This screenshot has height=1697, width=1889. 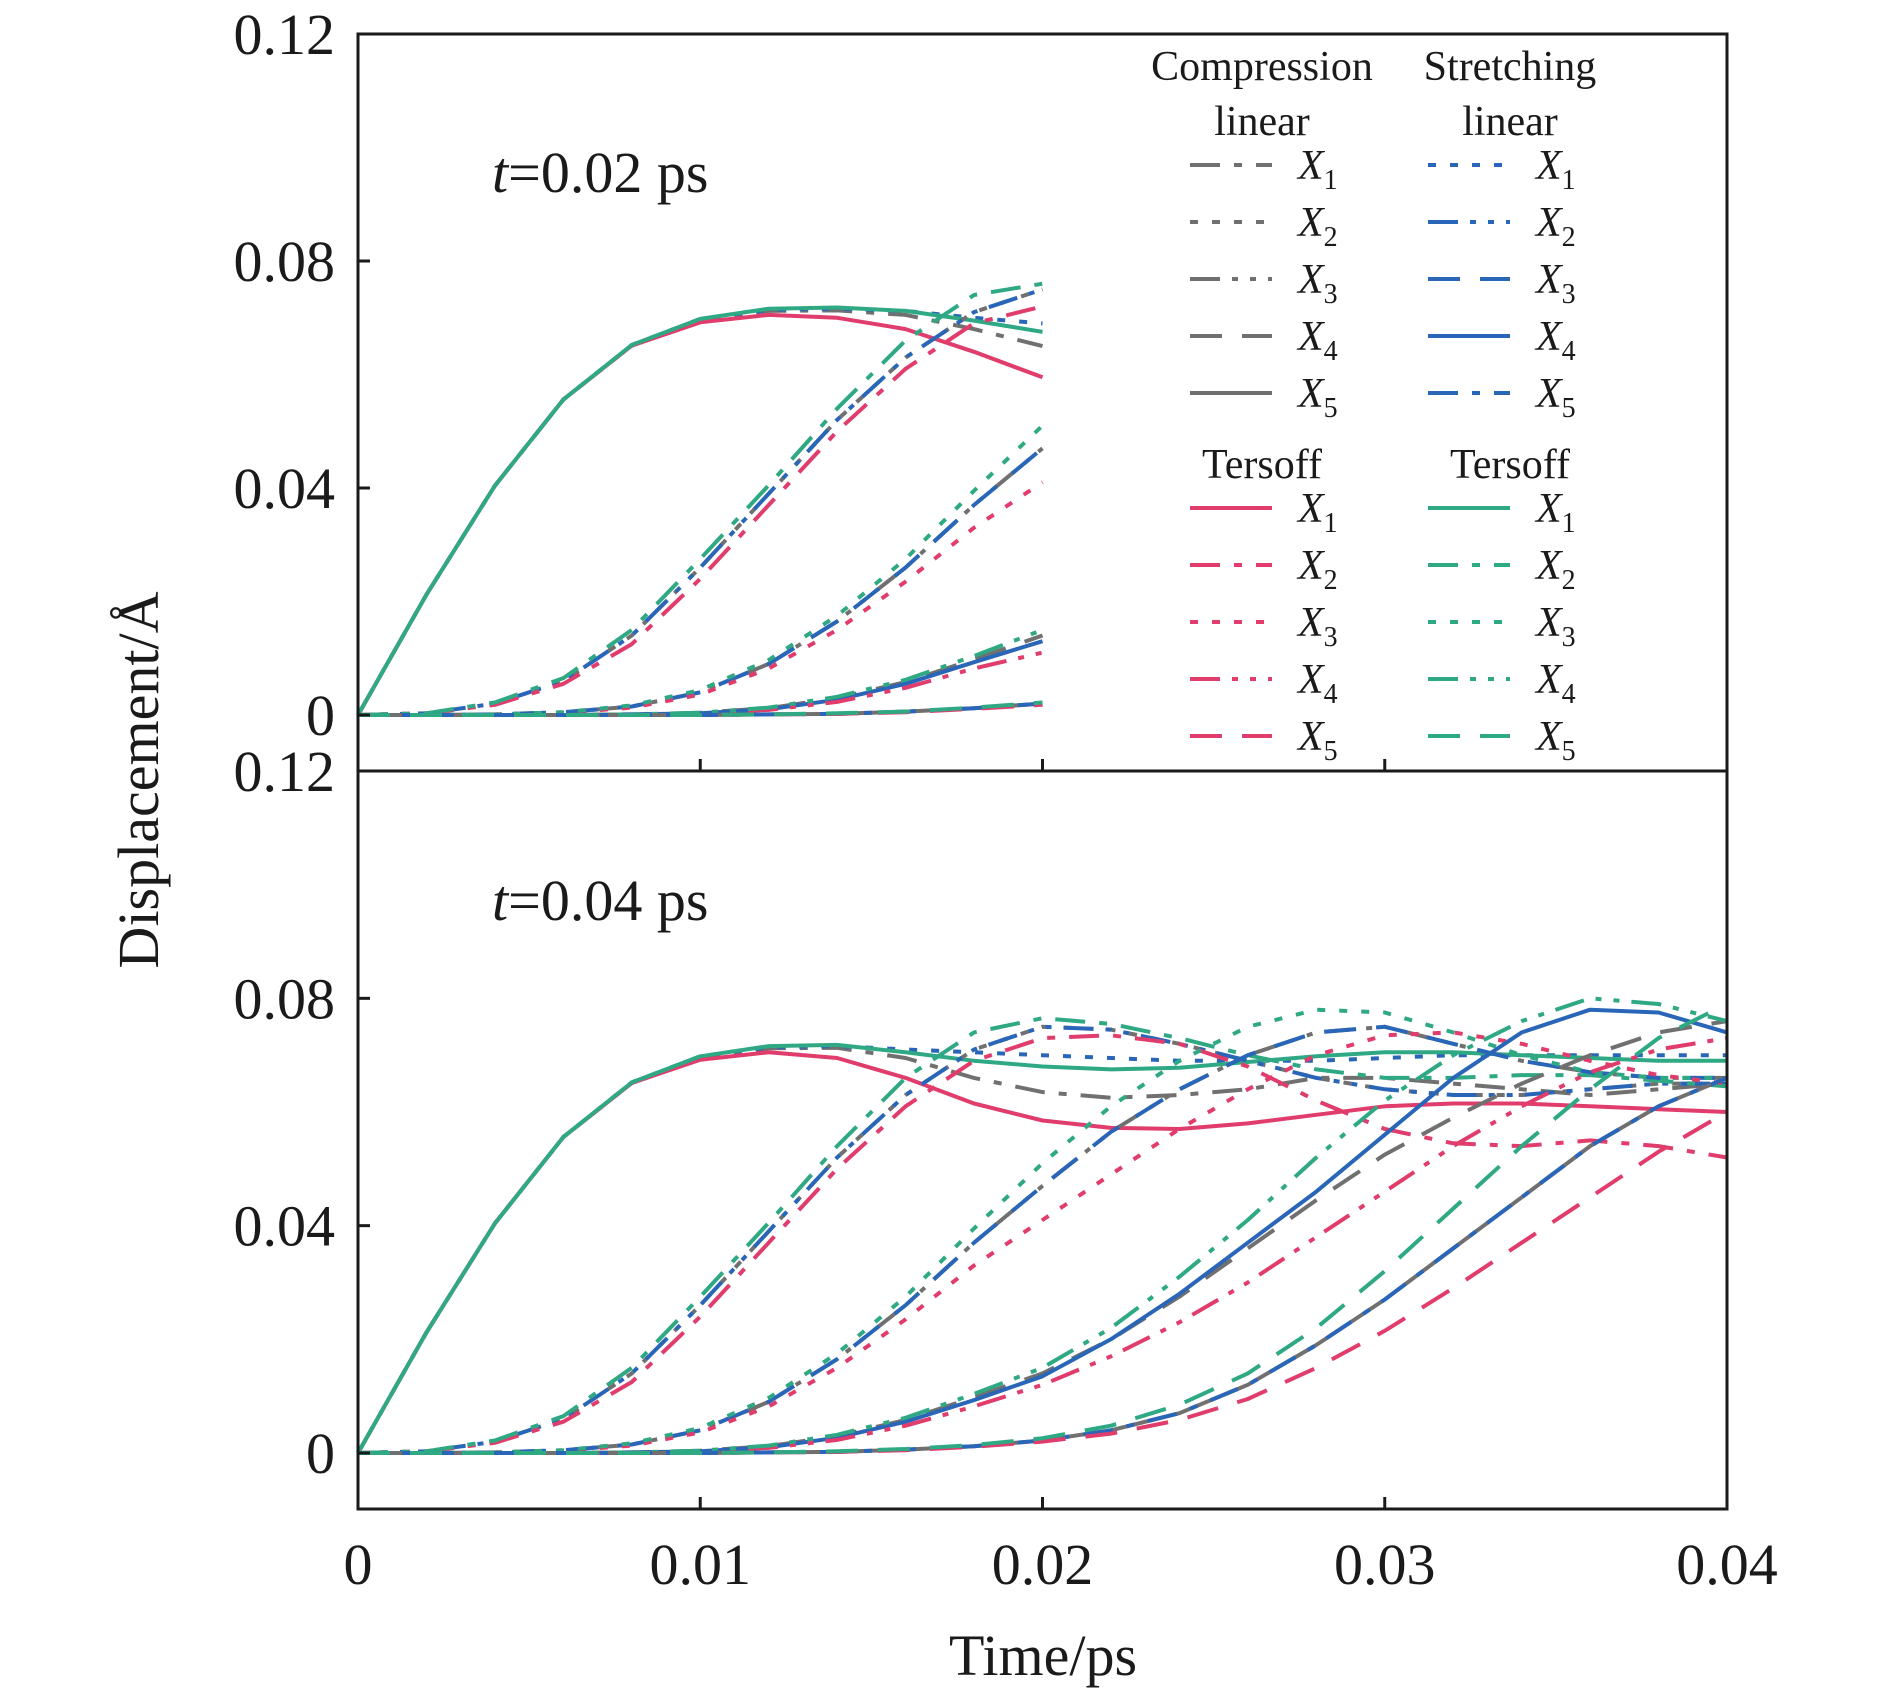 I want to click on panel-top-annotation: t=0.02 ps, so click(x=600, y=172).